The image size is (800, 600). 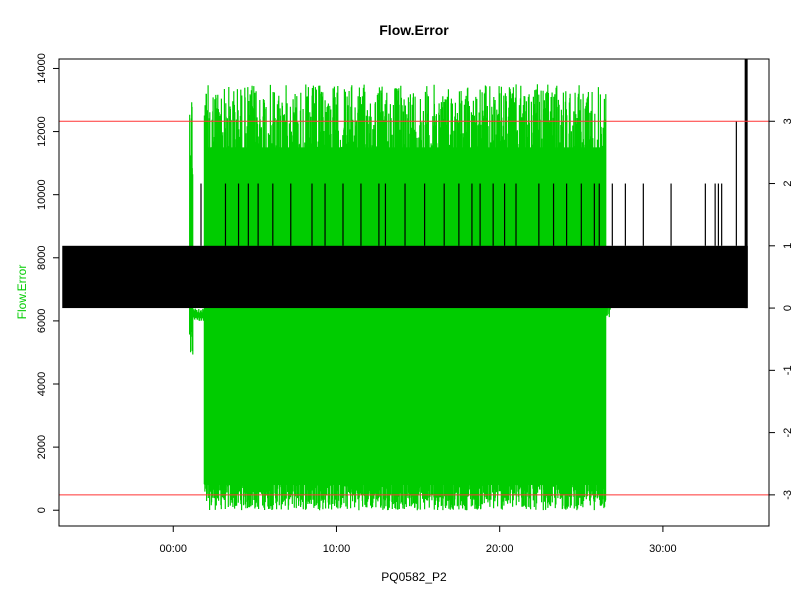 What do you see at coordinates (788, 370) in the screenshot?
I see `right-tick-label: -1` at bounding box center [788, 370].